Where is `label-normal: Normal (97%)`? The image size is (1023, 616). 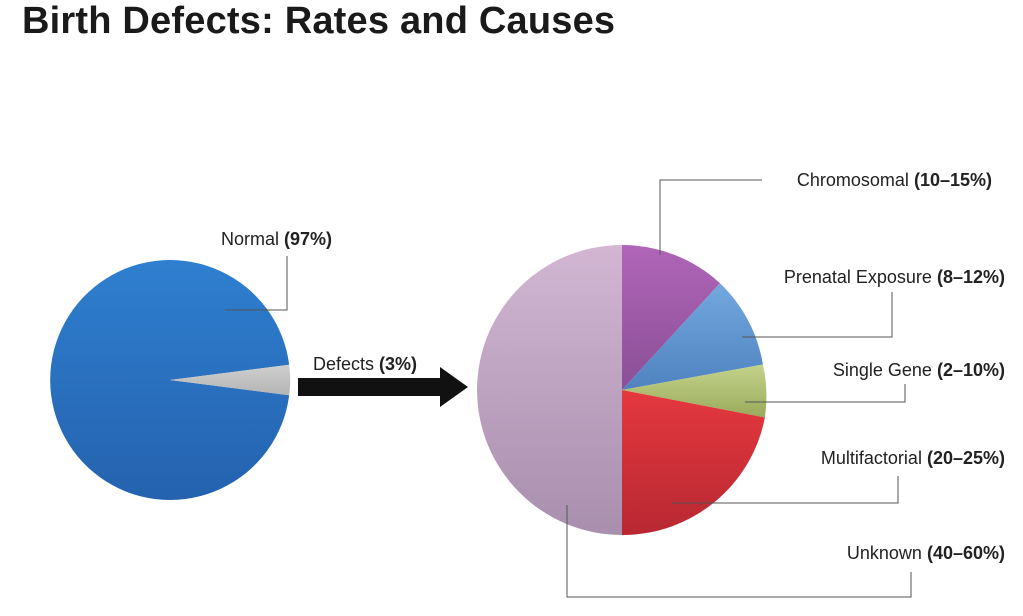 label-normal: Normal (97%) is located at coordinates (276, 239).